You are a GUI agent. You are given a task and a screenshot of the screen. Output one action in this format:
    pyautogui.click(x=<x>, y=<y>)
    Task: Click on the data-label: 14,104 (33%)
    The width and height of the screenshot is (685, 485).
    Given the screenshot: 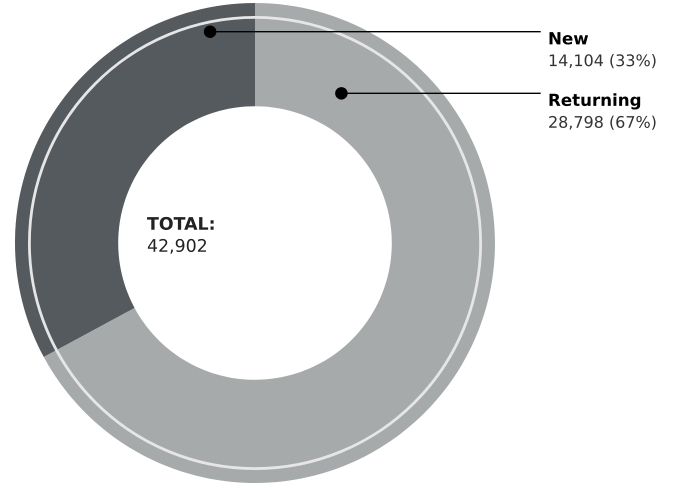 What is the action you would take?
    pyautogui.click(x=603, y=61)
    